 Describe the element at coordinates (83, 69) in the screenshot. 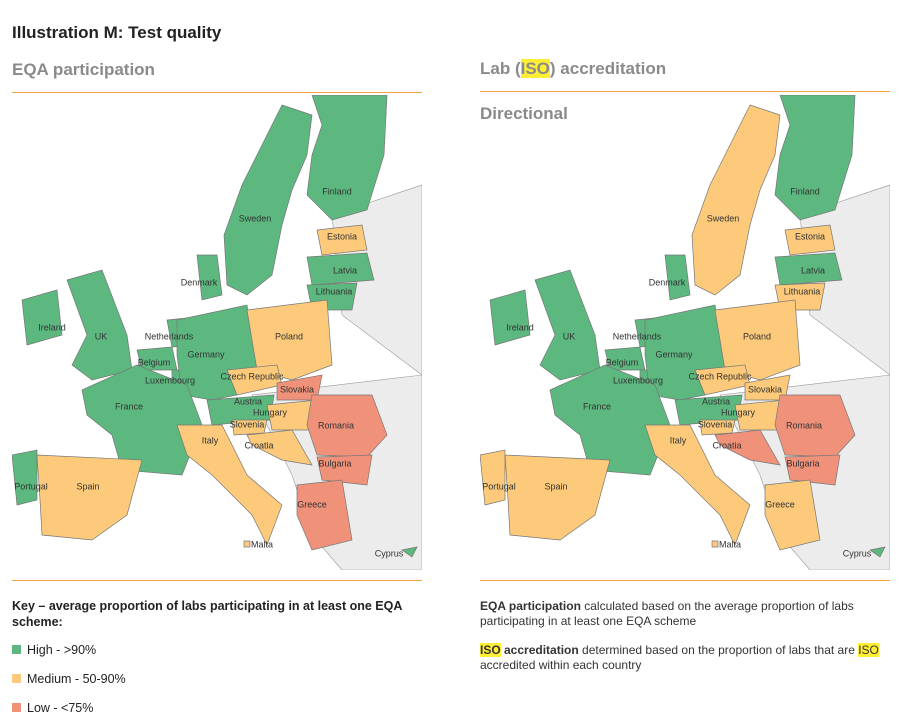

I see `panel-title: EQA participation` at that location.